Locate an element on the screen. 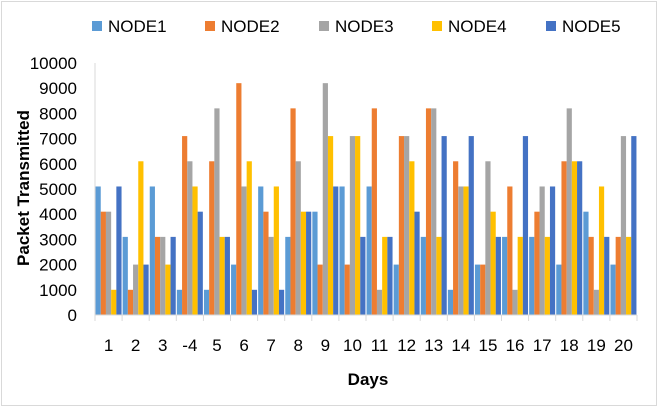  x-tick-label: 6 is located at coordinates (243, 345).